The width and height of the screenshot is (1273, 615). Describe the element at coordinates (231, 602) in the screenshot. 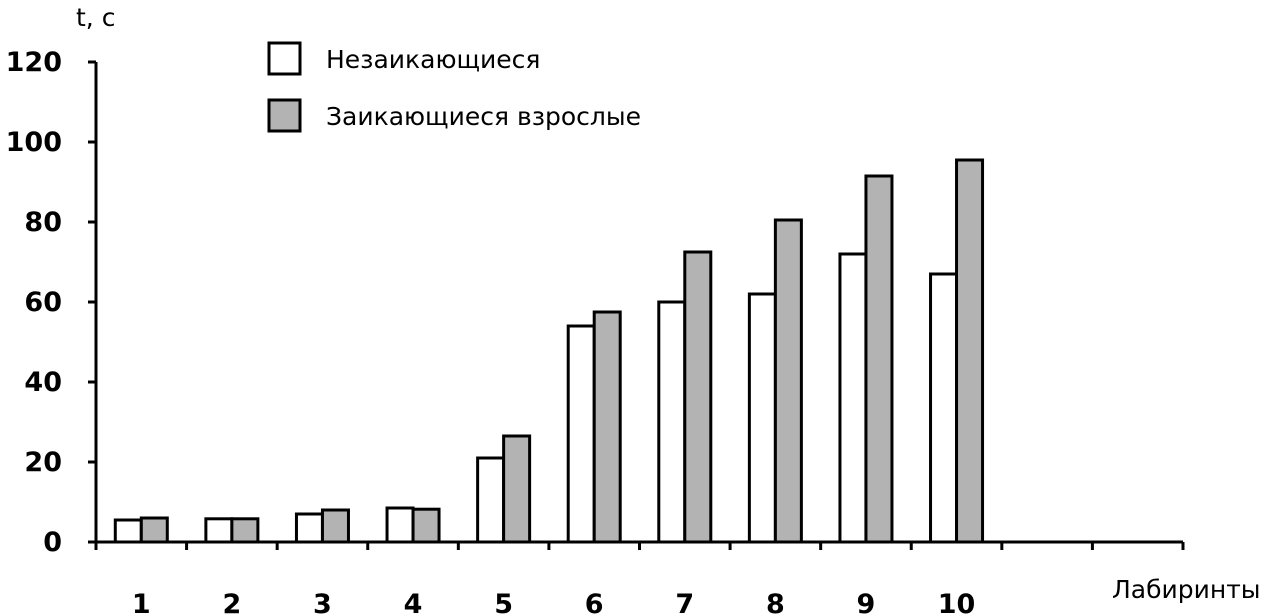

I see `x-tick-label: 2` at that location.